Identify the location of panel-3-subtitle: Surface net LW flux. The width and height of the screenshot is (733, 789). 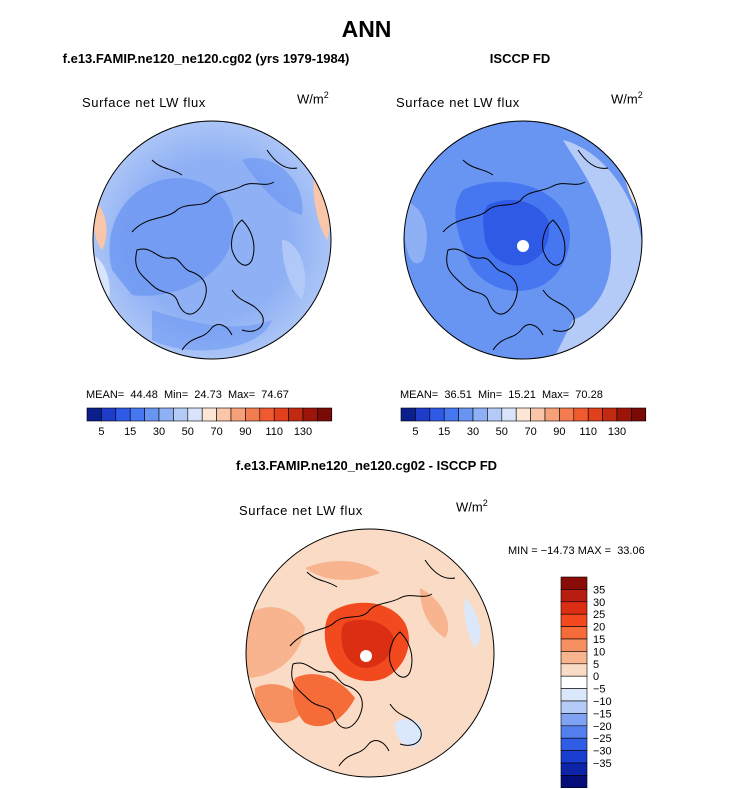
(301, 510).